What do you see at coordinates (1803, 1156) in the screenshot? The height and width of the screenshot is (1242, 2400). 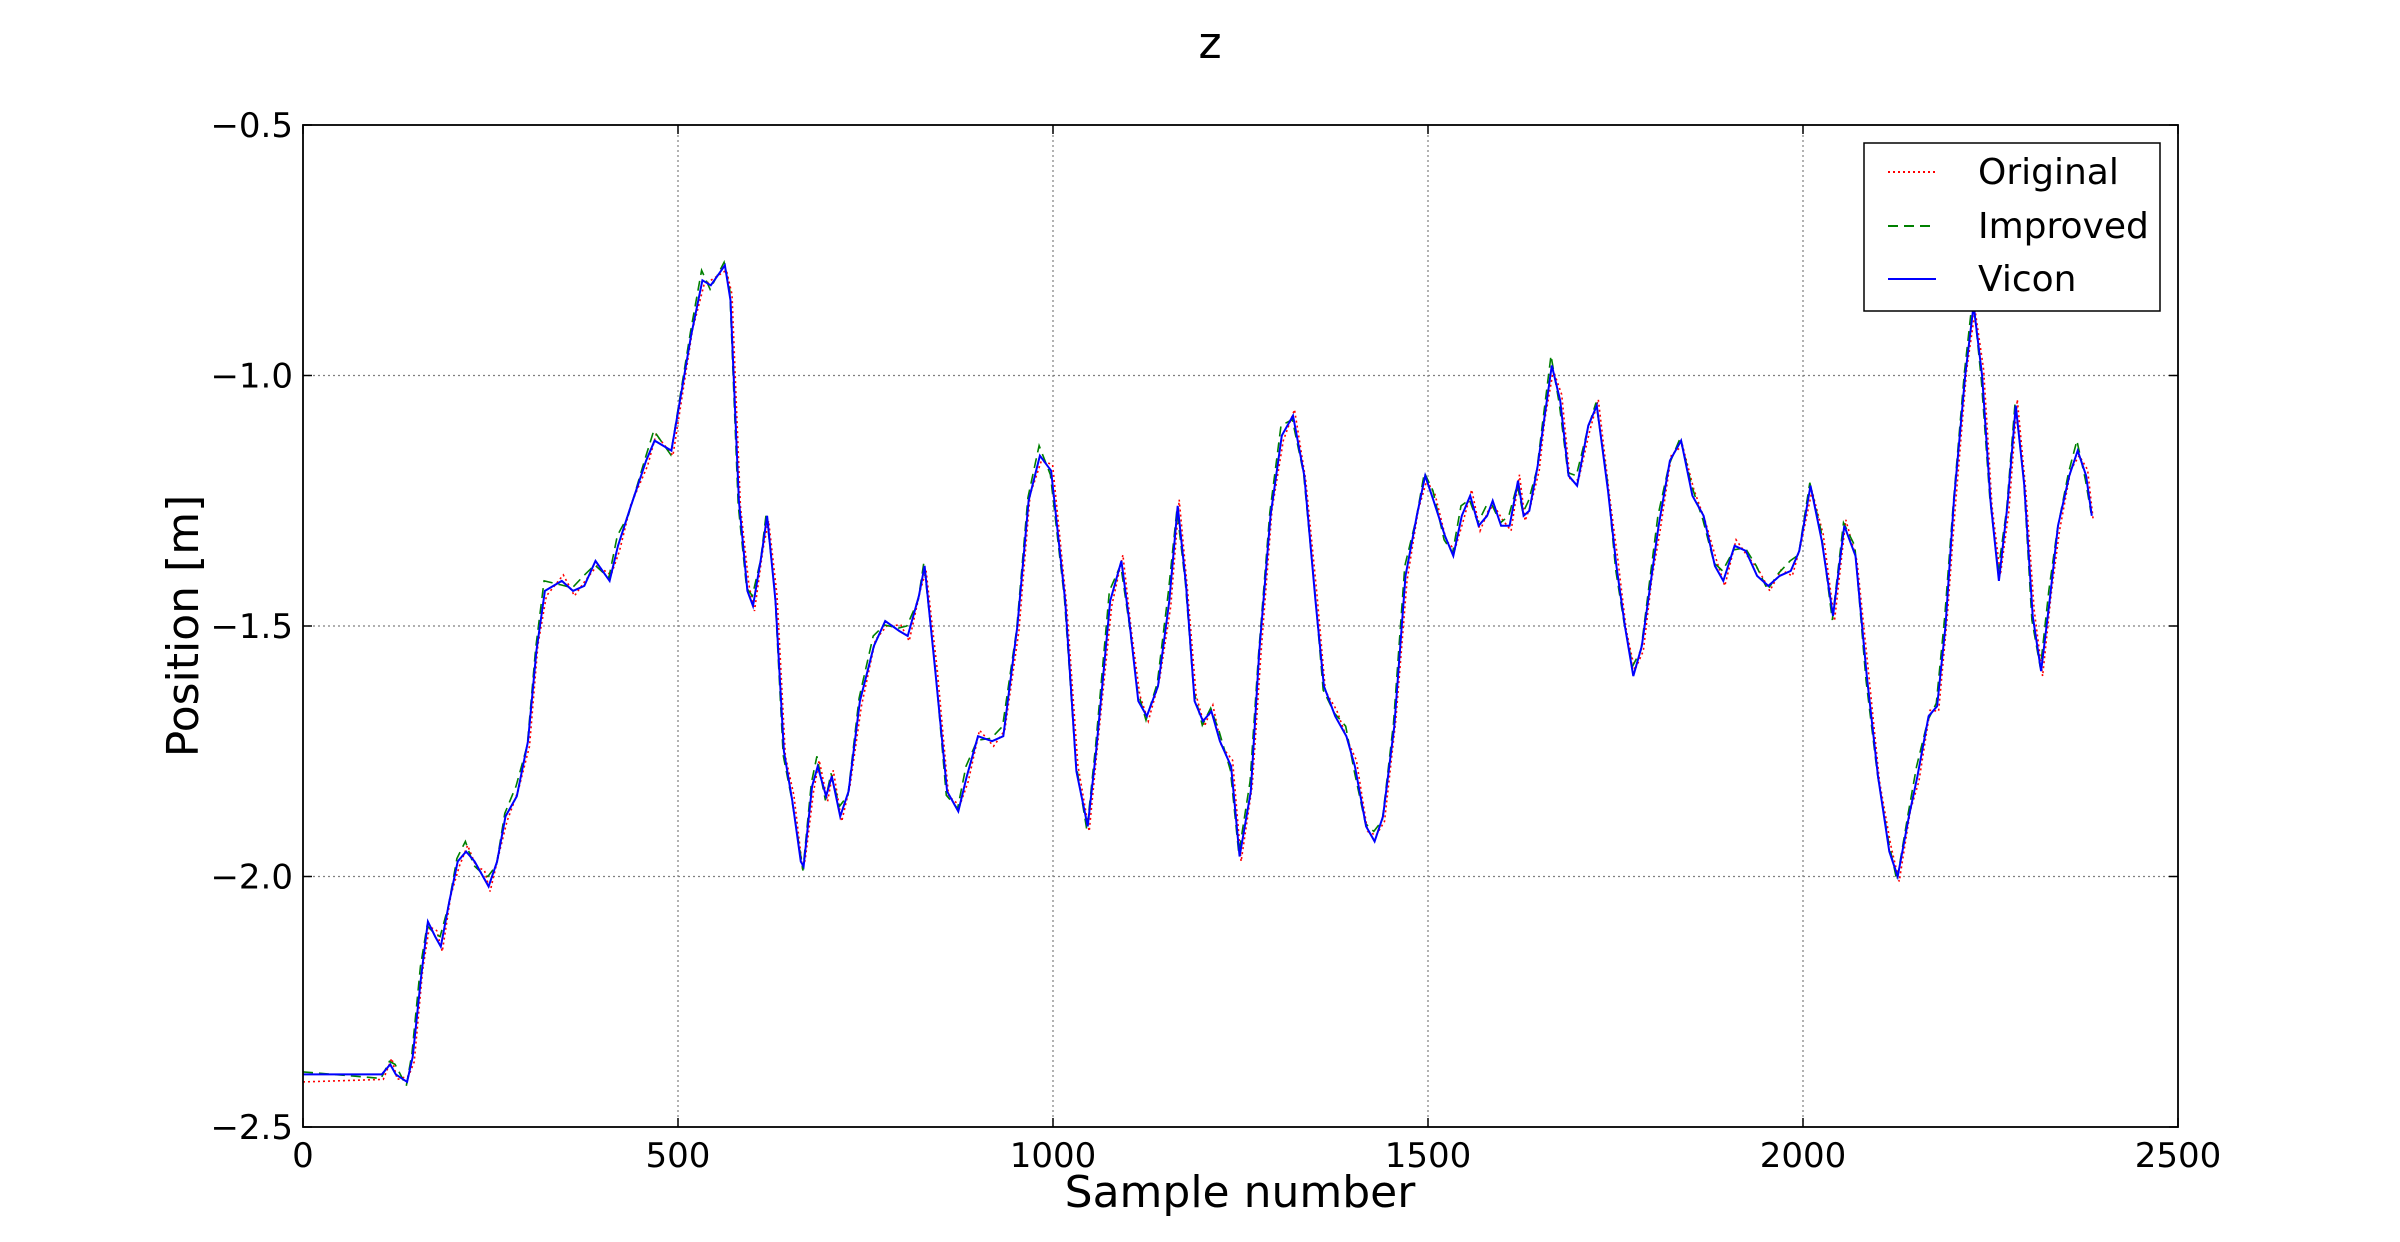 I see `x-tick-label: 2000` at bounding box center [1803, 1156].